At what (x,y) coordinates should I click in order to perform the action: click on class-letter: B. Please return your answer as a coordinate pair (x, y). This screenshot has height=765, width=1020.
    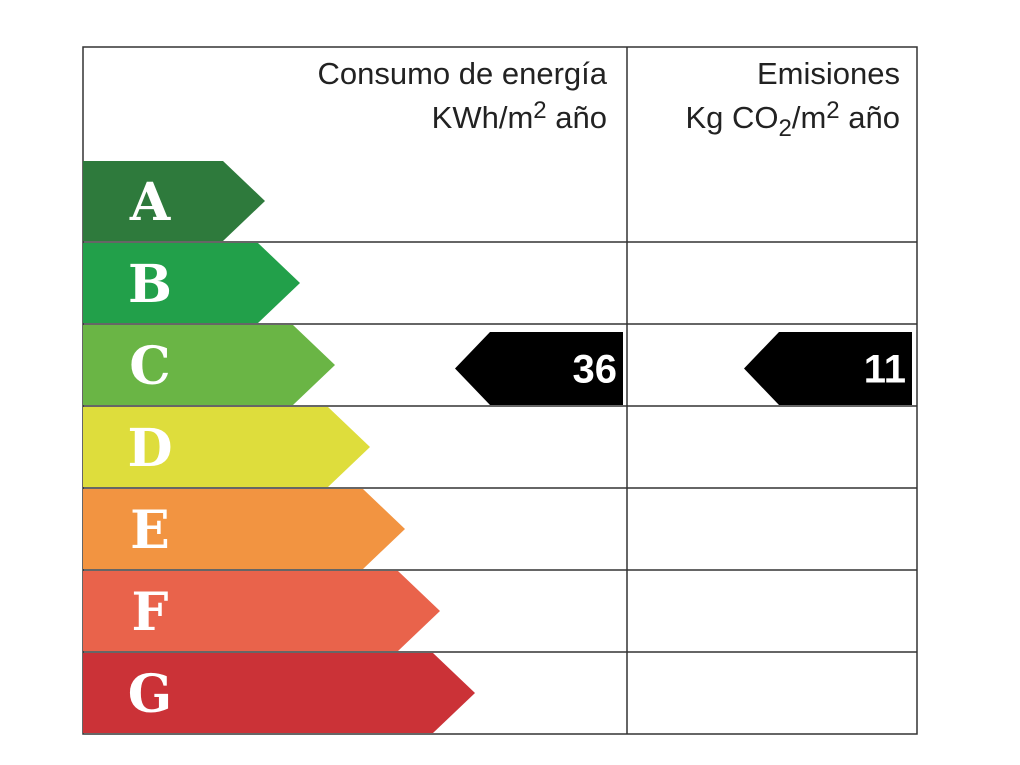
    Looking at the image, I should click on (150, 284).